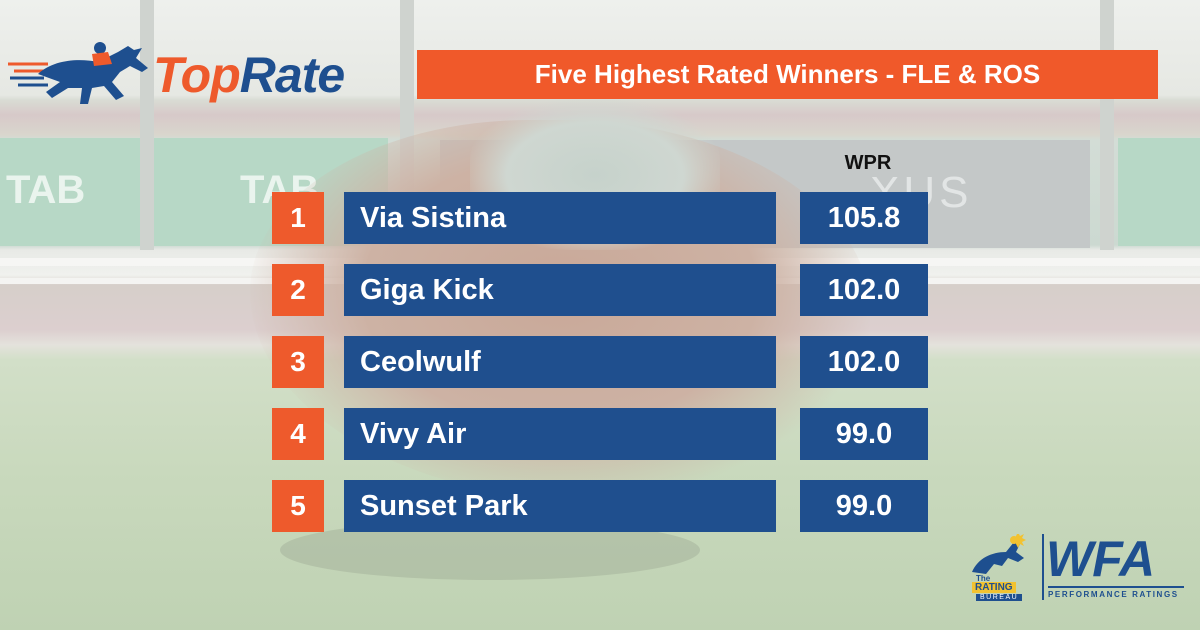 This screenshot has height=630, width=1200. What do you see at coordinates (298, 434) in the screenshot?
I see `rank-badge: 4` at bounding box center [298, 434].